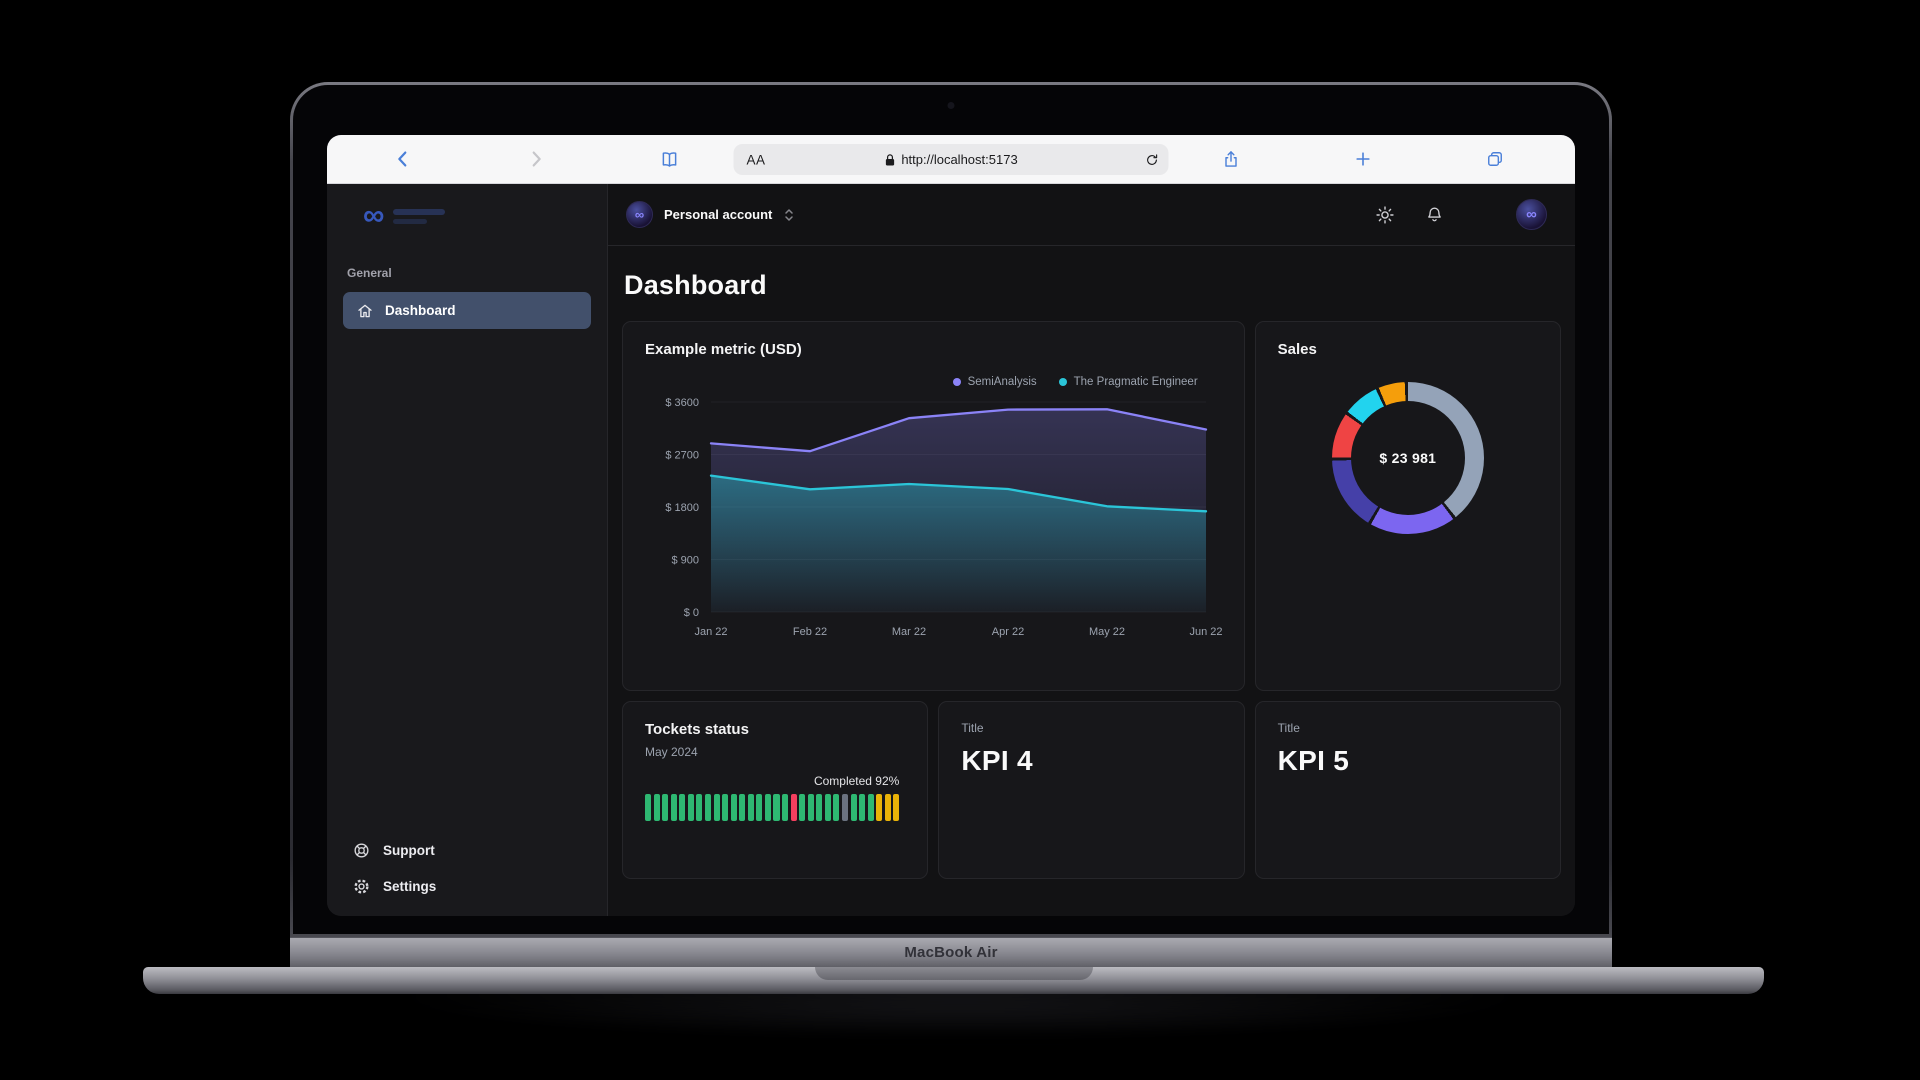 The image size is (1920, 1080). Describe the element at coordinates (419, 216) in the screenshot. I see `logo-wordmark` at that location.